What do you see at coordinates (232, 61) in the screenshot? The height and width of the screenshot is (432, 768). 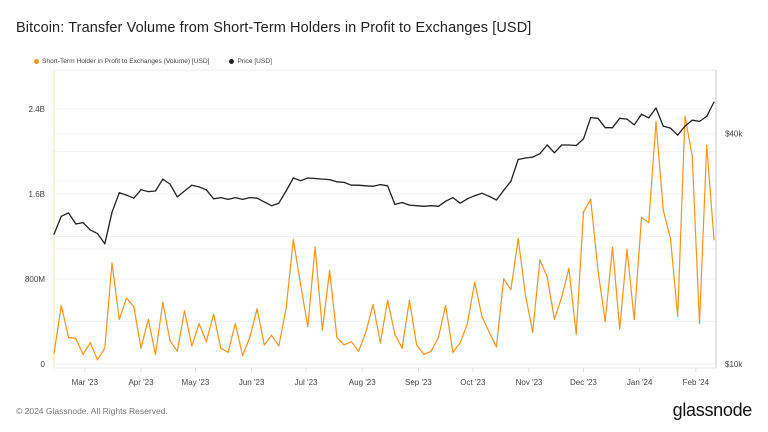 I see `legend-dot-icon` at bounding box center [232, 61].